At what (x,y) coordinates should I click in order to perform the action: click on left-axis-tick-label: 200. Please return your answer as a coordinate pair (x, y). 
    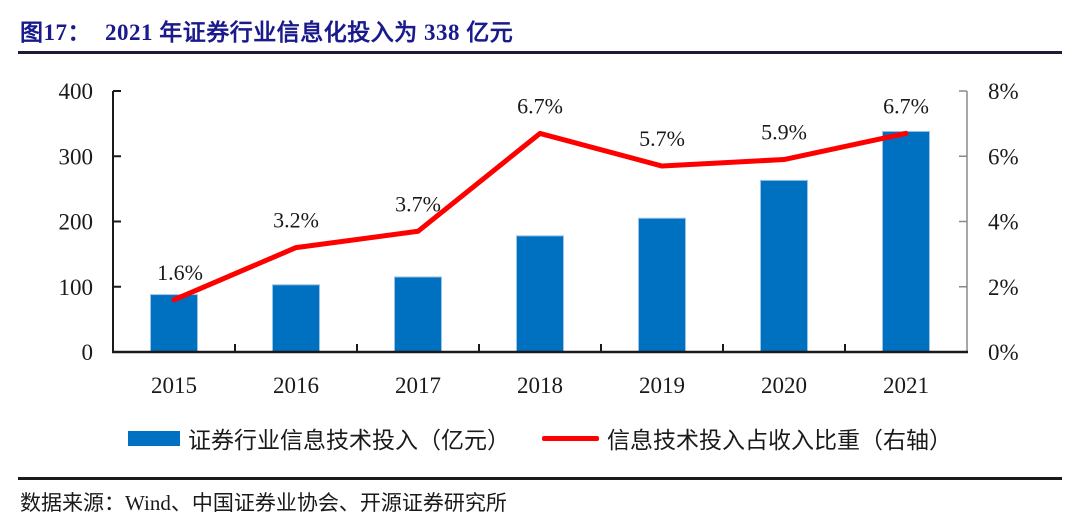
    Looking at the image, I should click on (76, 222).